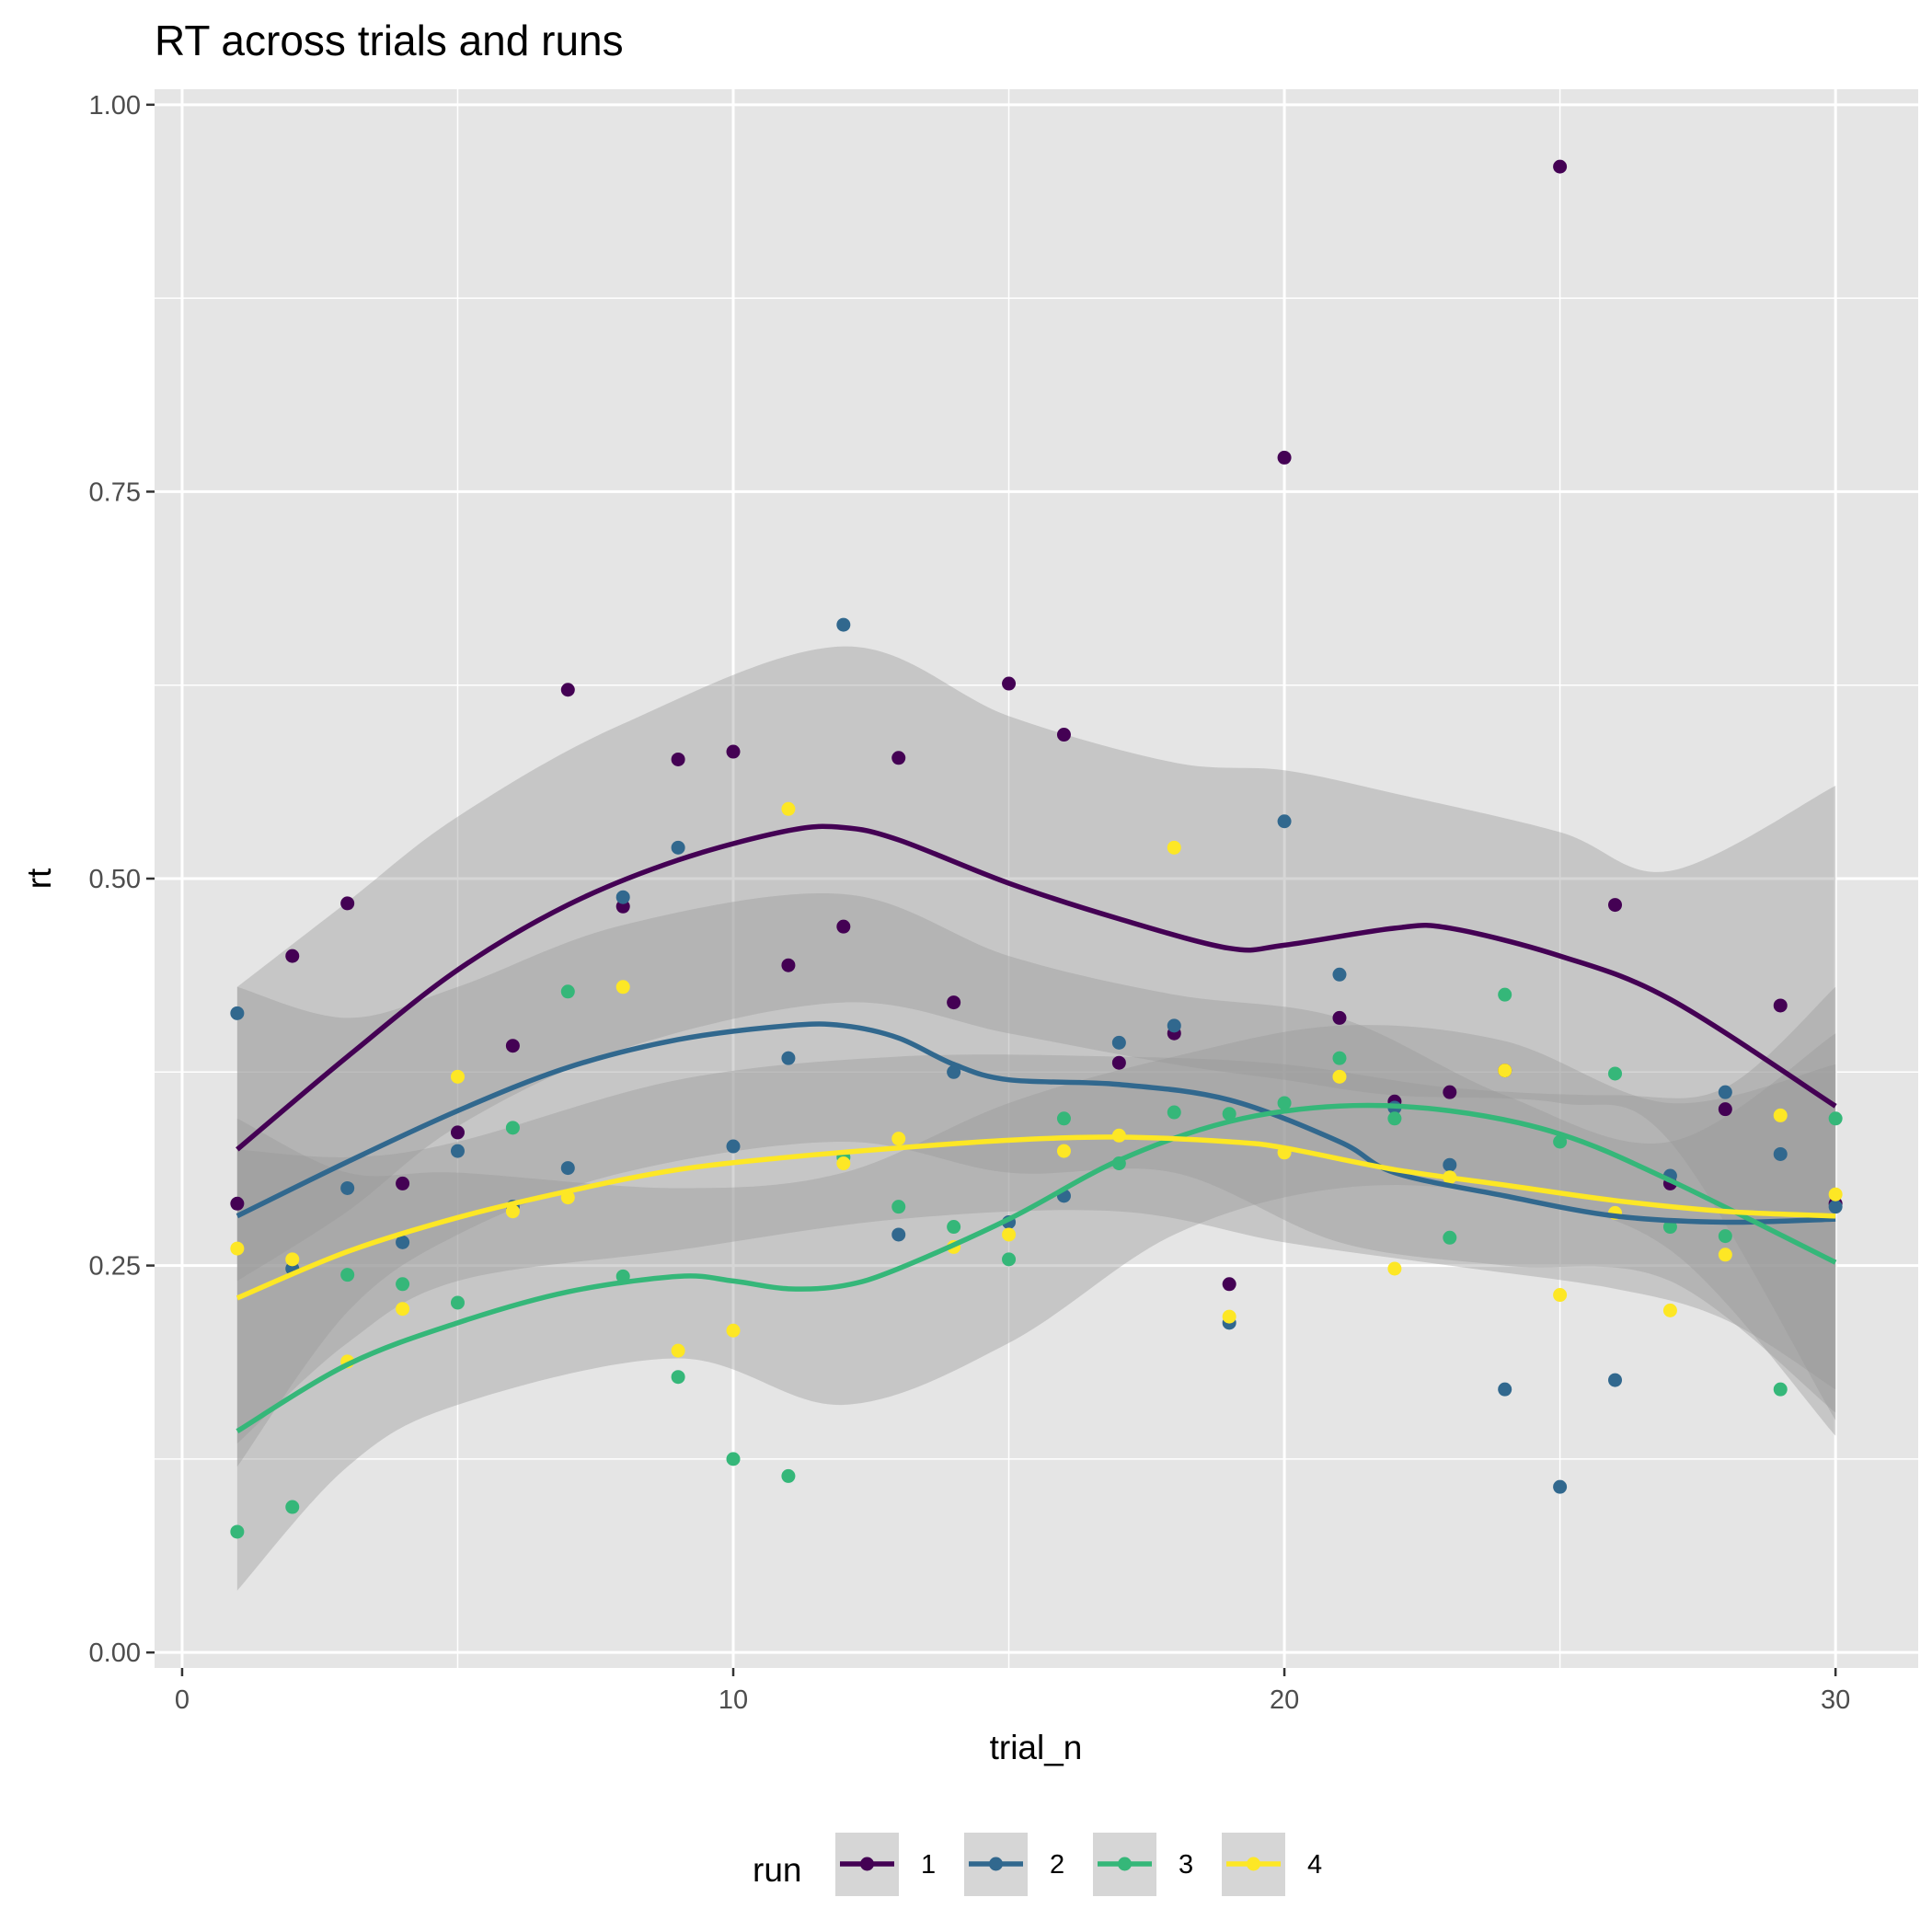 The width and height of the screenshot is (1932, 1932). What do you see at coordinates (1835, 1700) in the screenshot?
I see `x-tick-label: 30` at bounding box center [1835, 1700].